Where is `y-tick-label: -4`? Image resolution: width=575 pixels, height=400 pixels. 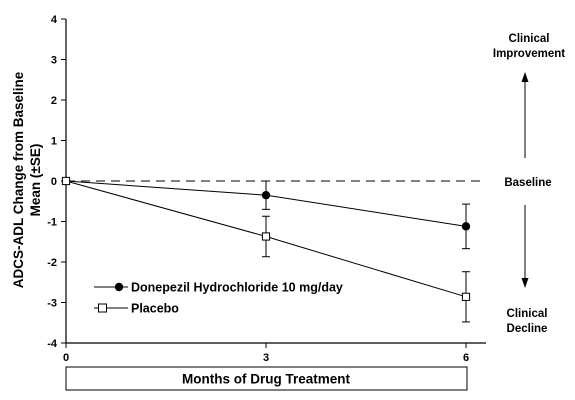
y-tick-label: -4 is located at coordinates (52, 344).